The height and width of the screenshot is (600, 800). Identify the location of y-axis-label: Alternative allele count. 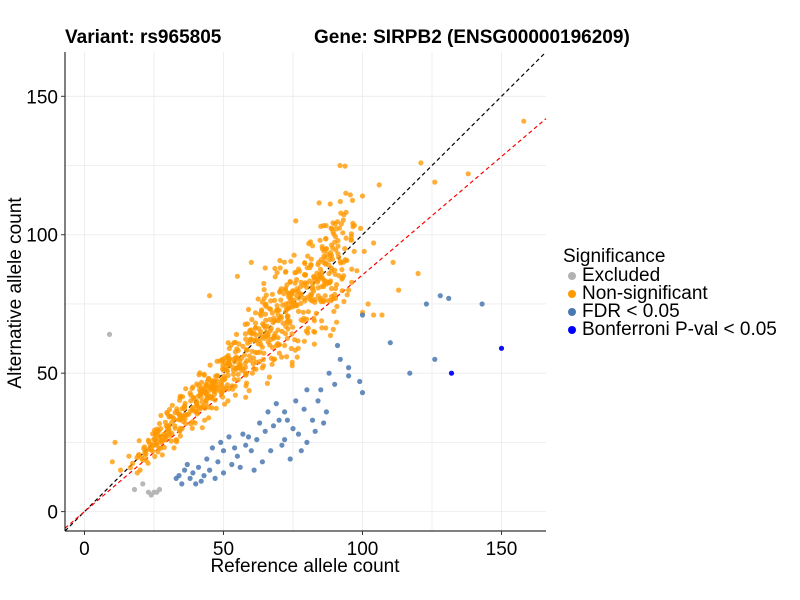
(15, 293).